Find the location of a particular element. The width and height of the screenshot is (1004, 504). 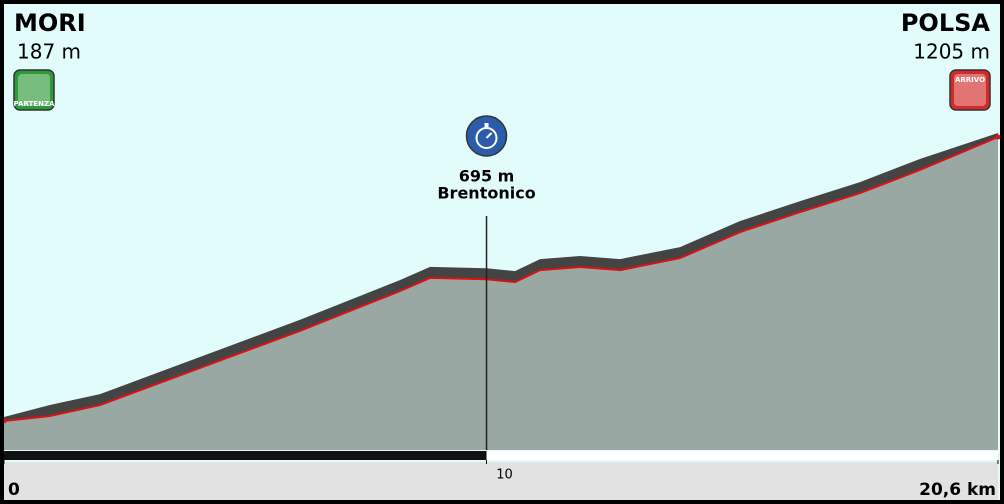

start-icon-inner is located at coordinates (34, 90).